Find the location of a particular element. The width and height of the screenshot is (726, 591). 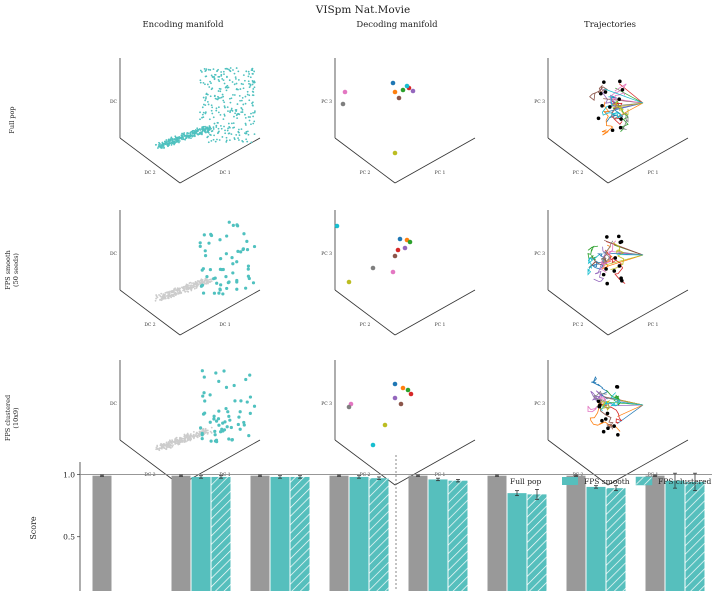

y-tick-label: 0.5 is located at coordinates (69, 537).